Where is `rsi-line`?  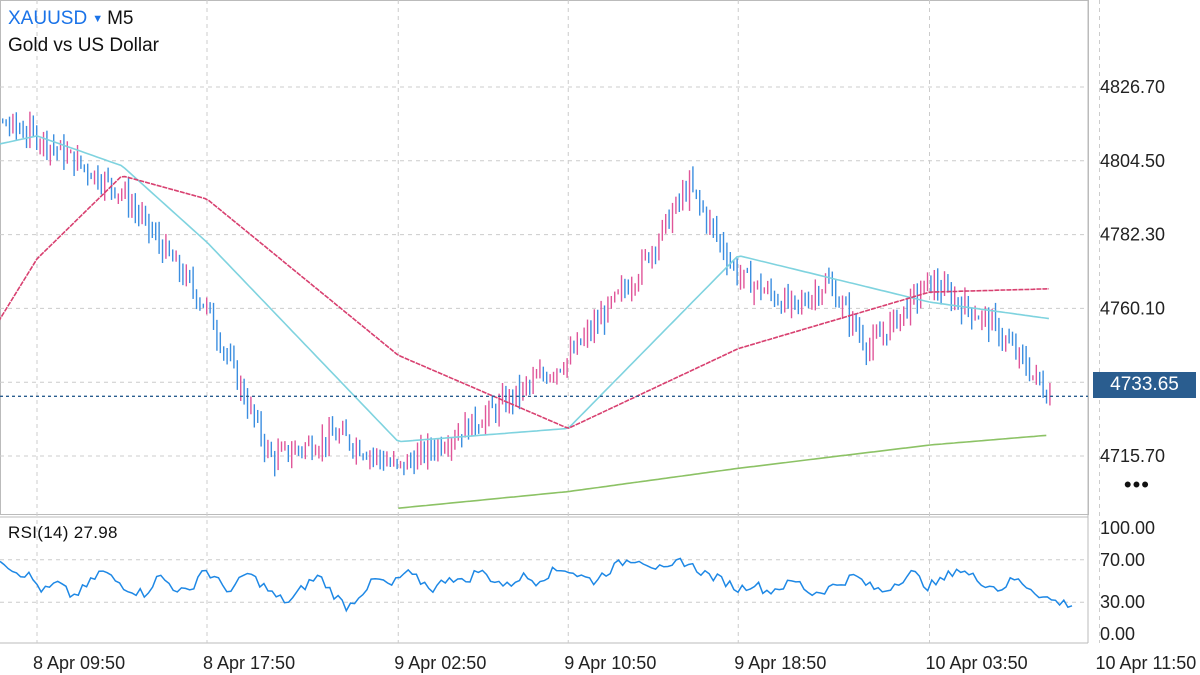
rsi-line is located at coordinates (536, 585).